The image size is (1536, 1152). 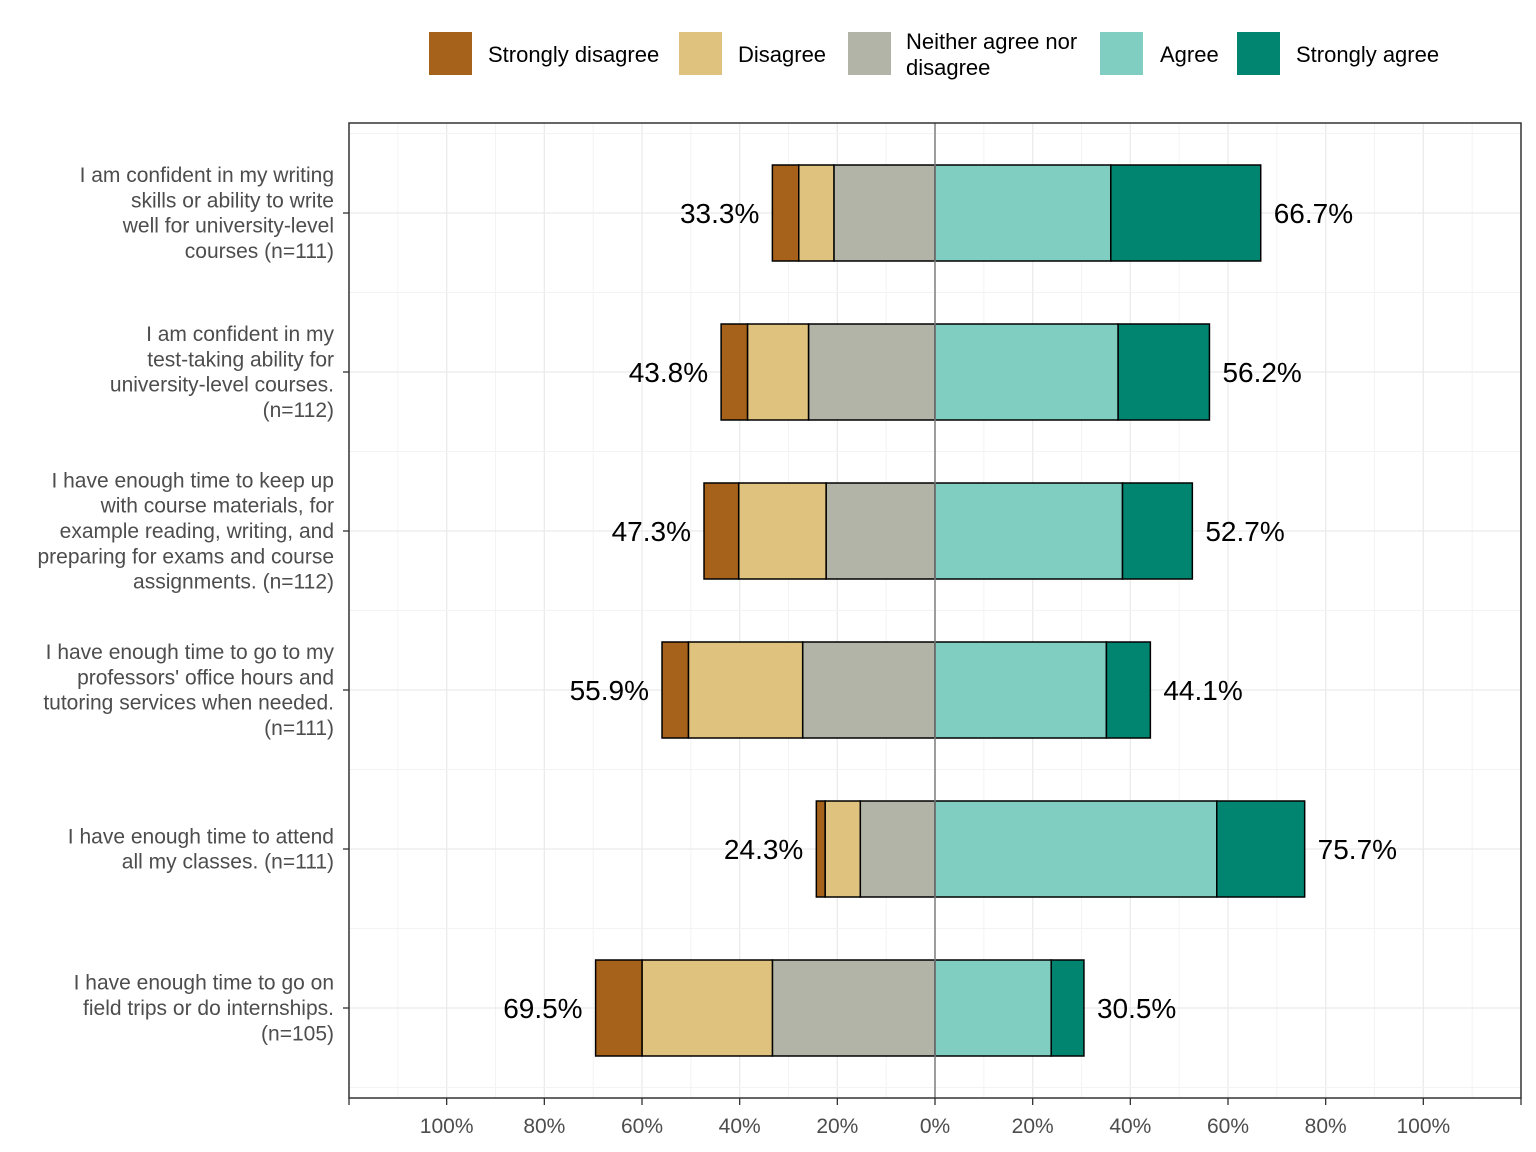 I want to click on legend-item: Agree, so click(x=1159, y=53).